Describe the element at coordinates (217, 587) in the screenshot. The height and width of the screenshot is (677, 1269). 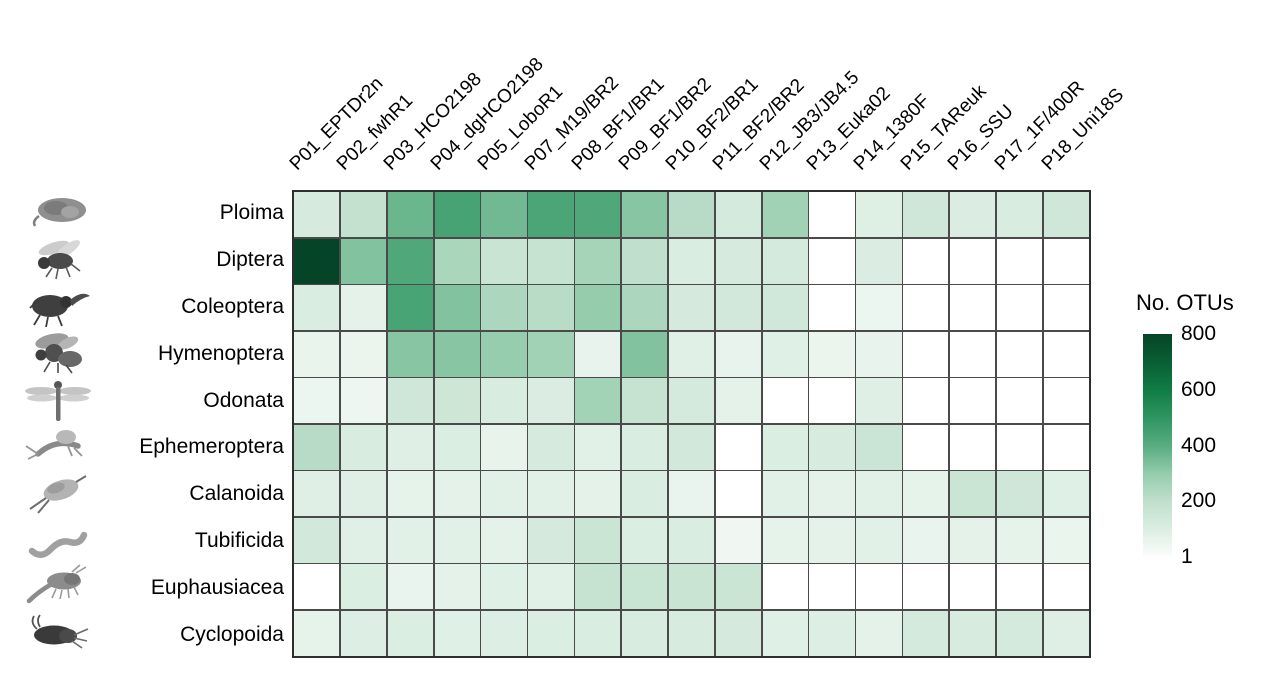
I see `row-label: Euphausiacea` at that location.